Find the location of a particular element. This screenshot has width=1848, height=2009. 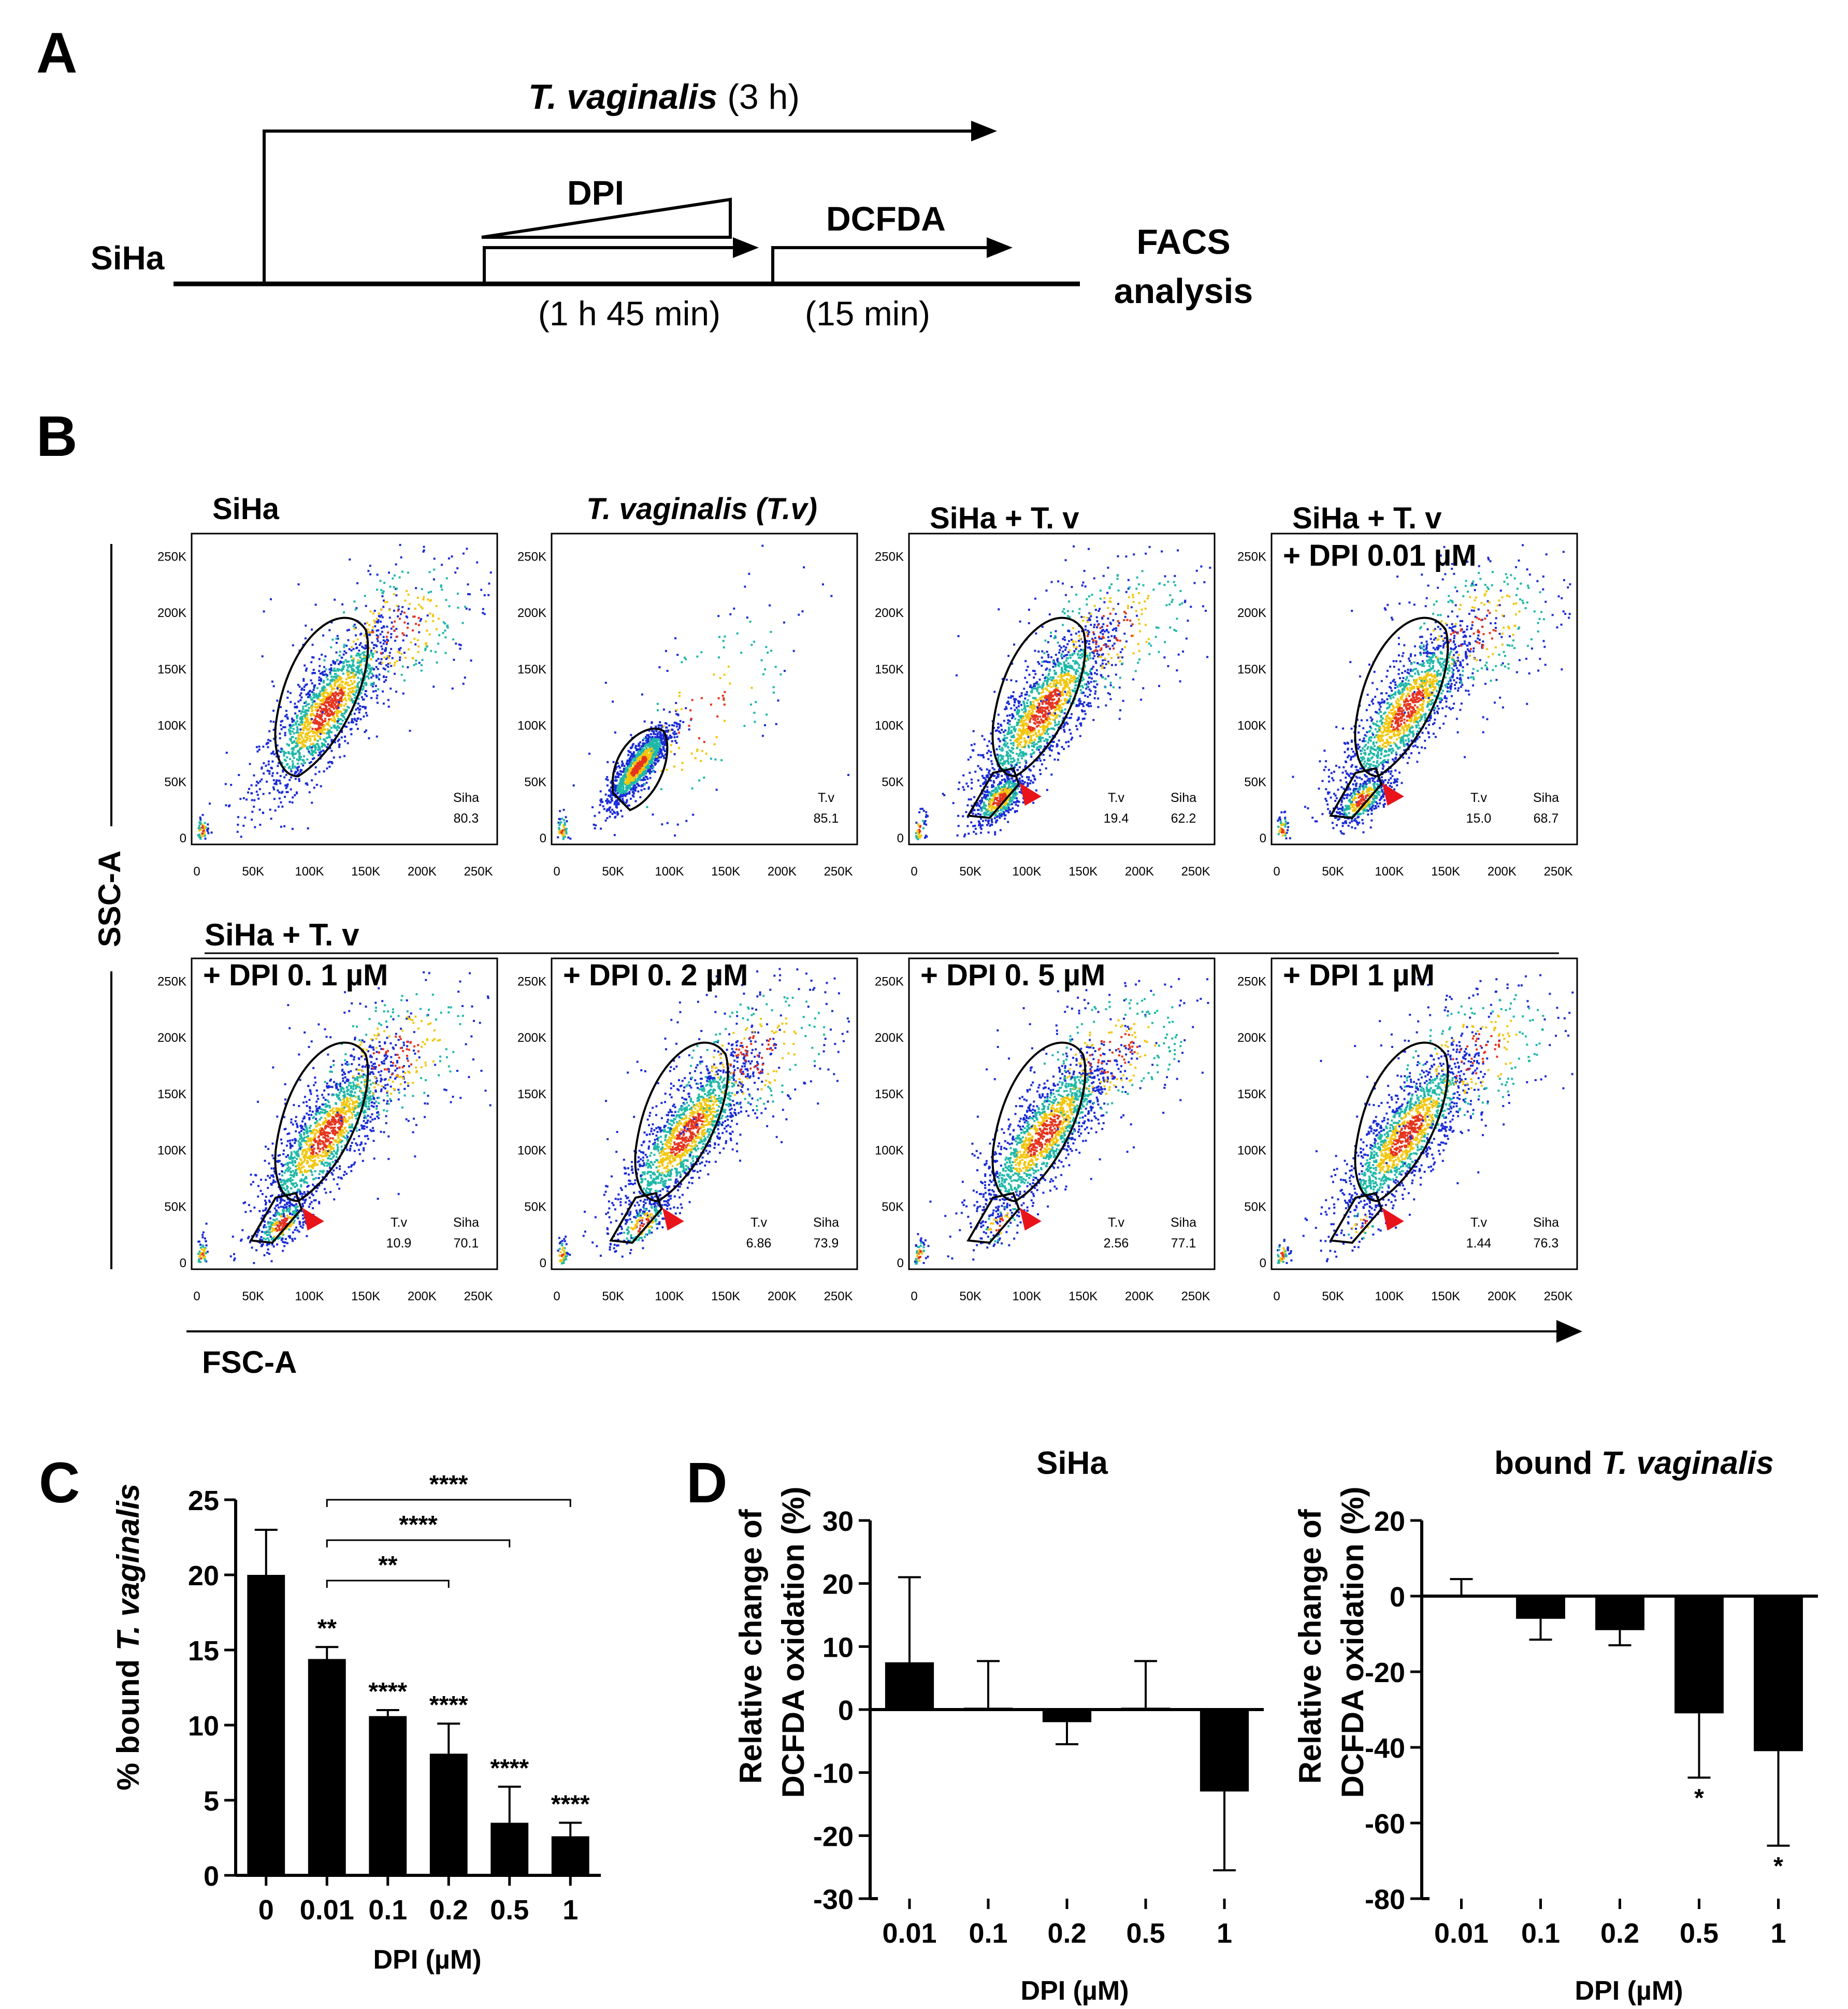

tv-duration: (3 h) is located at coordinates (758, 97).